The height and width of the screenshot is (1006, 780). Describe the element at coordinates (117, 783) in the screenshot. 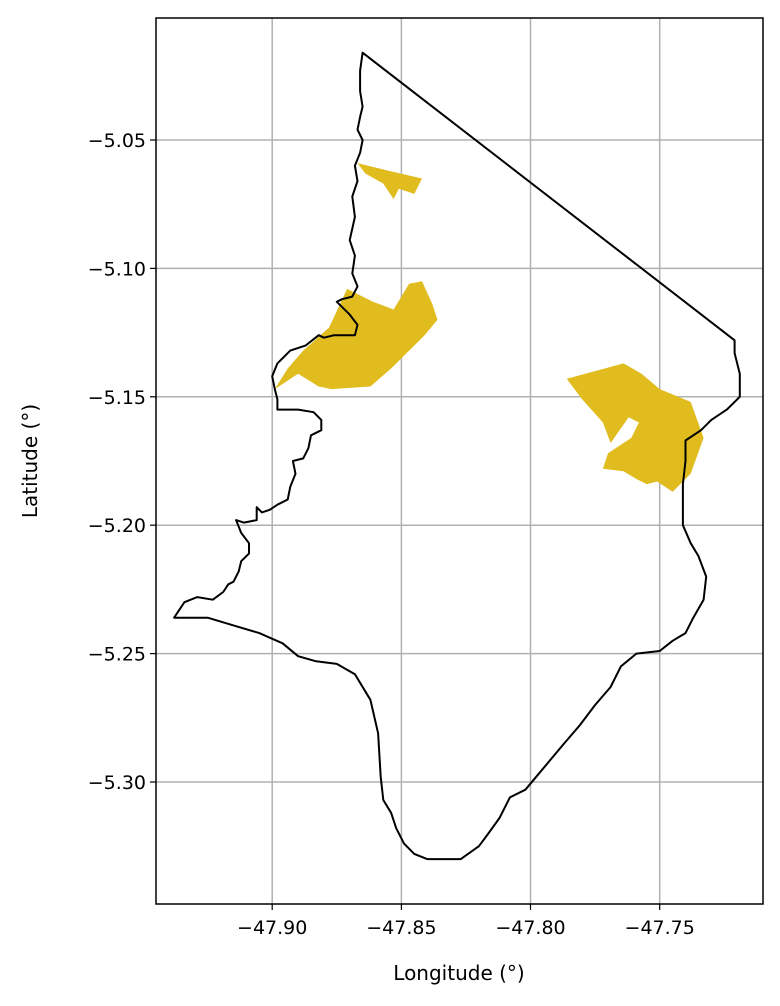

I see `y-tick-label: −5.30` at that location.